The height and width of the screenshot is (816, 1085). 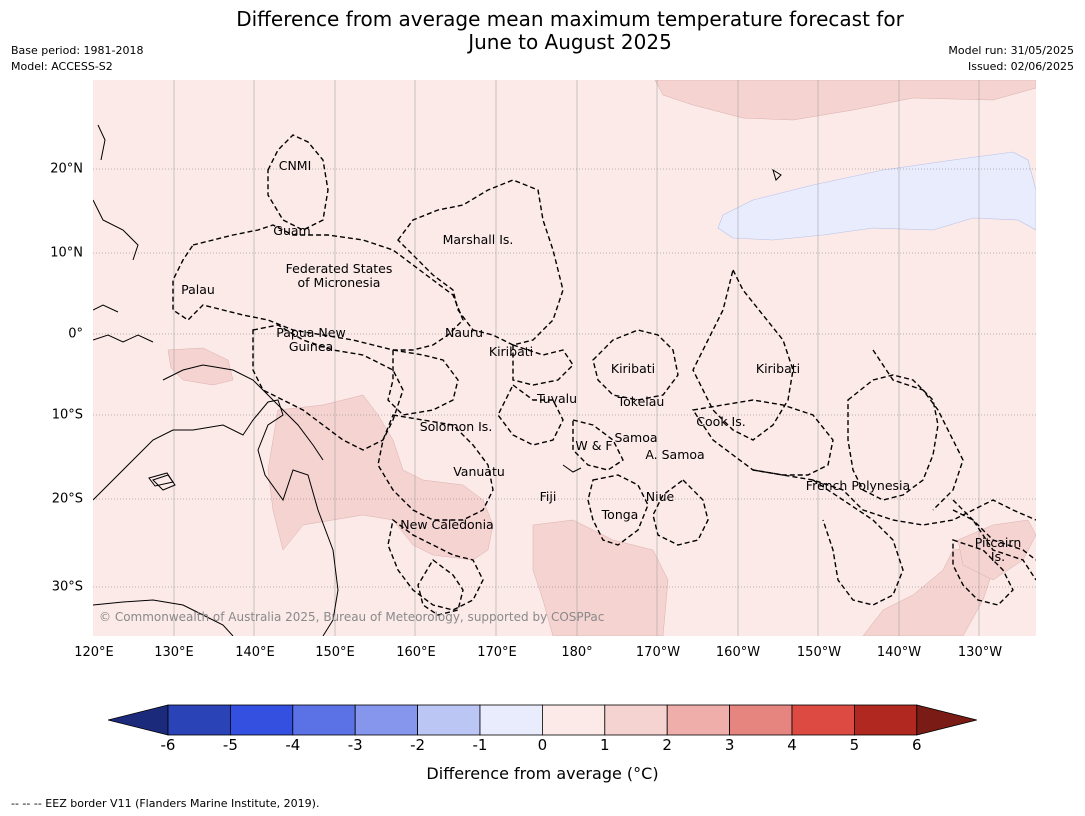 I want to click on lon-label: 160°E, so click(x=416, y=652).